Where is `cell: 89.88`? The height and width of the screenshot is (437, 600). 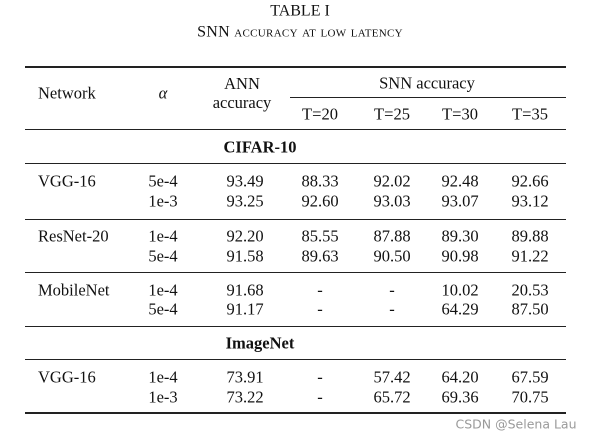 cell: 89.88 is located at coordinates (530, 236).